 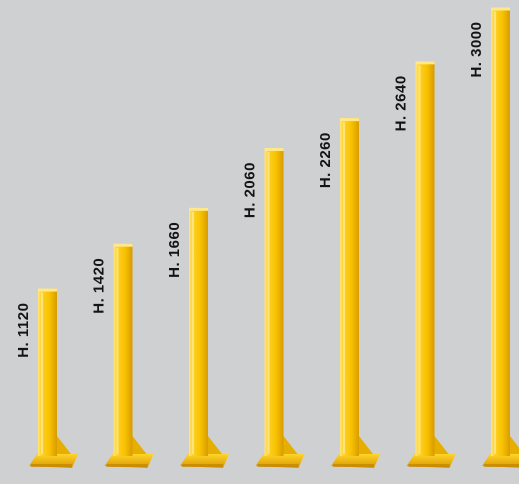 I want to click on post-height-label: H. 1120, so click(x=23, y=330).